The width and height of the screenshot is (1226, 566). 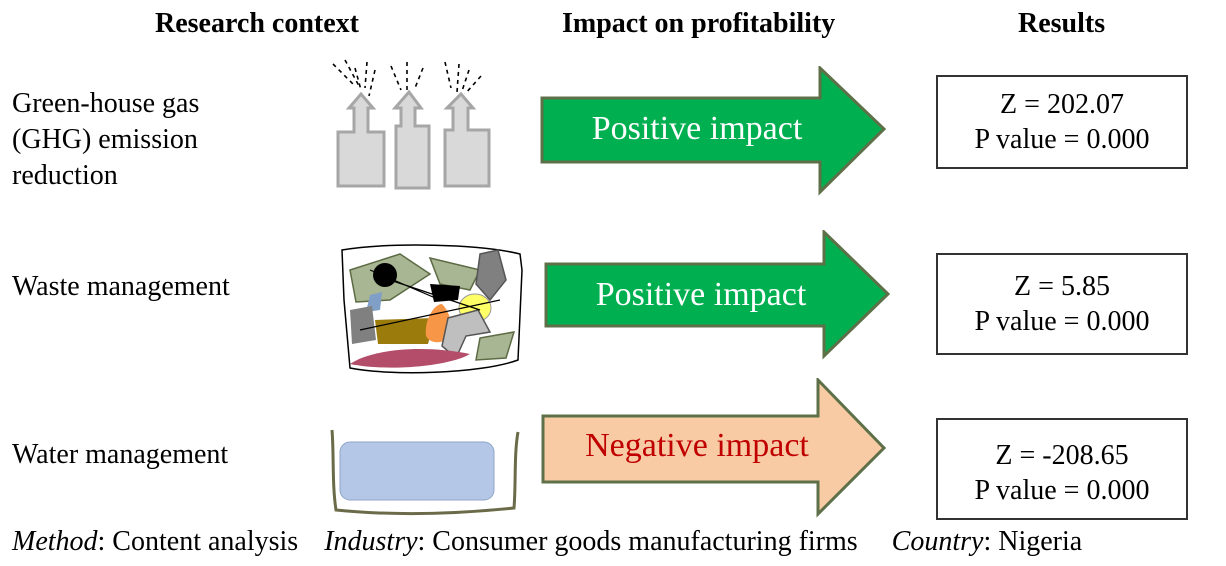 I want to click on result-z-ghg: Z = 202.07, so click(x=1062, y=104).